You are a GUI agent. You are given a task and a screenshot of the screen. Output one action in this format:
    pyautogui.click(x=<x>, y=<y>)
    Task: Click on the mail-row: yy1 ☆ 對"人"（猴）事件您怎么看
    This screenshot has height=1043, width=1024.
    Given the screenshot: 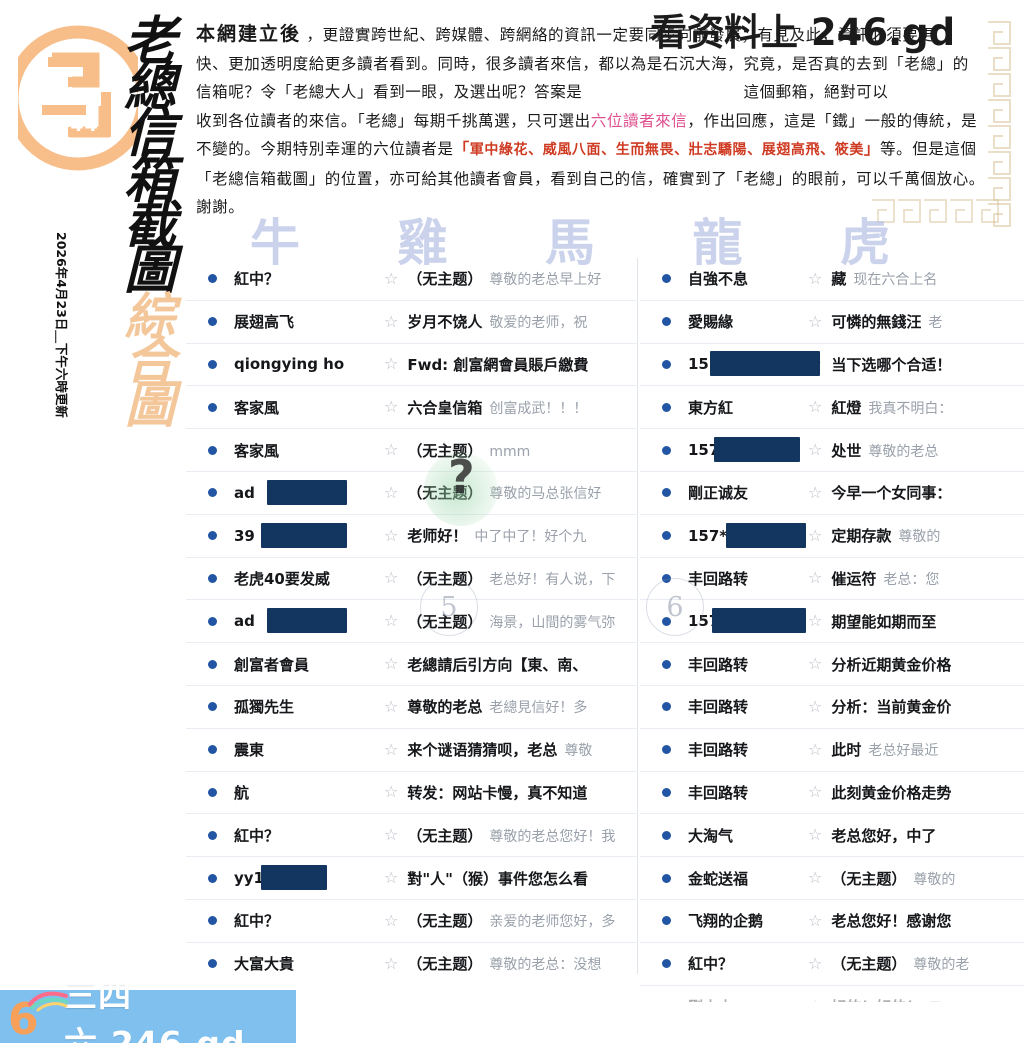 What is the action you would take?
    pyautogui.click(x=412, y=878)
    